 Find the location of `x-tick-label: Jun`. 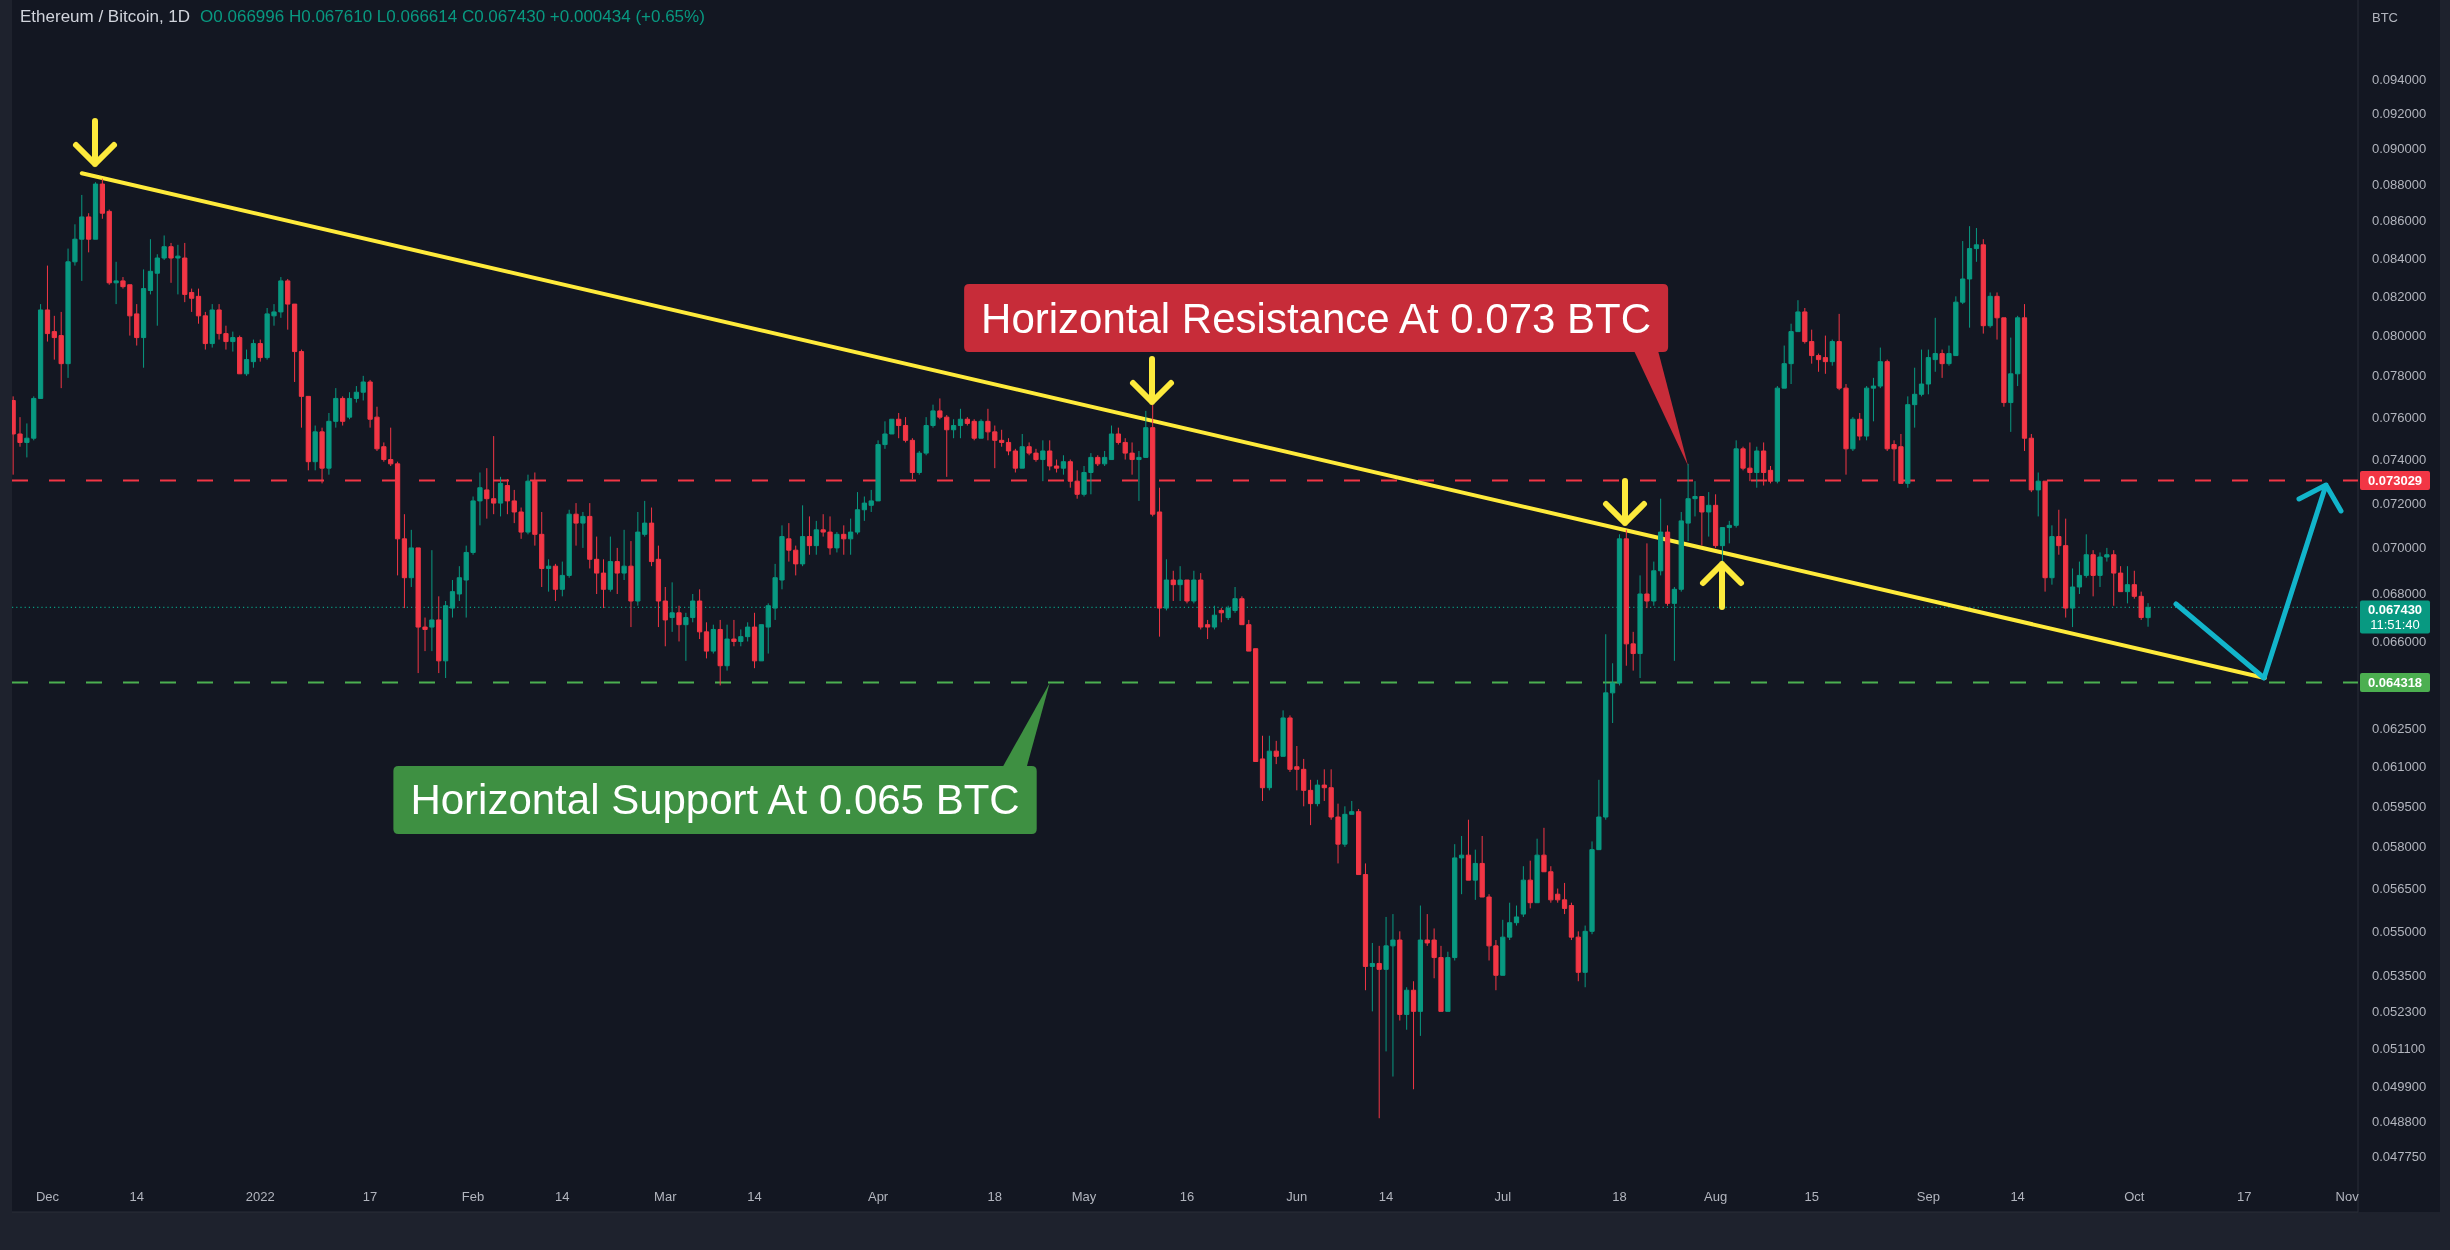

x-tick-label: Jun is located at coordinates (1297, 1196).